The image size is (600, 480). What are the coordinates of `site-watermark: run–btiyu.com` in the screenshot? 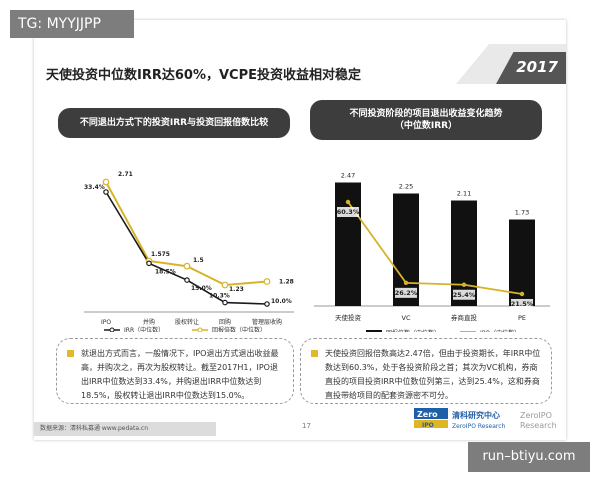 It's located at (529, 457).